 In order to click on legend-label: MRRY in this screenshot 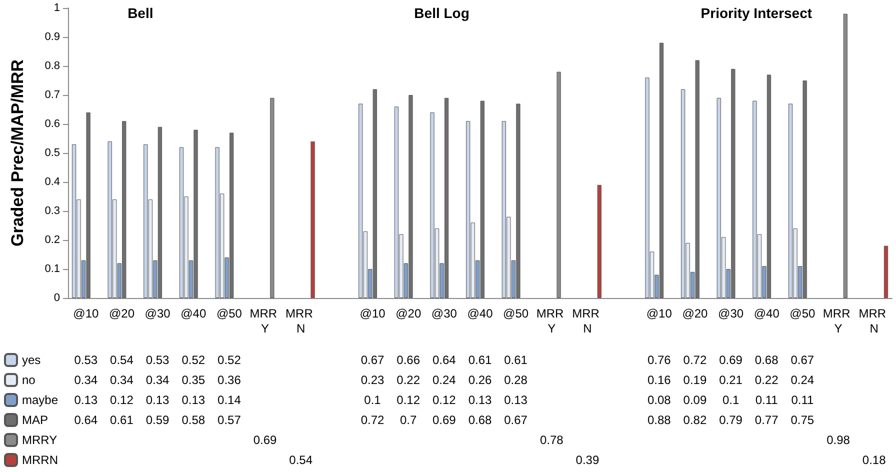, I will do `click(40, 440)`.